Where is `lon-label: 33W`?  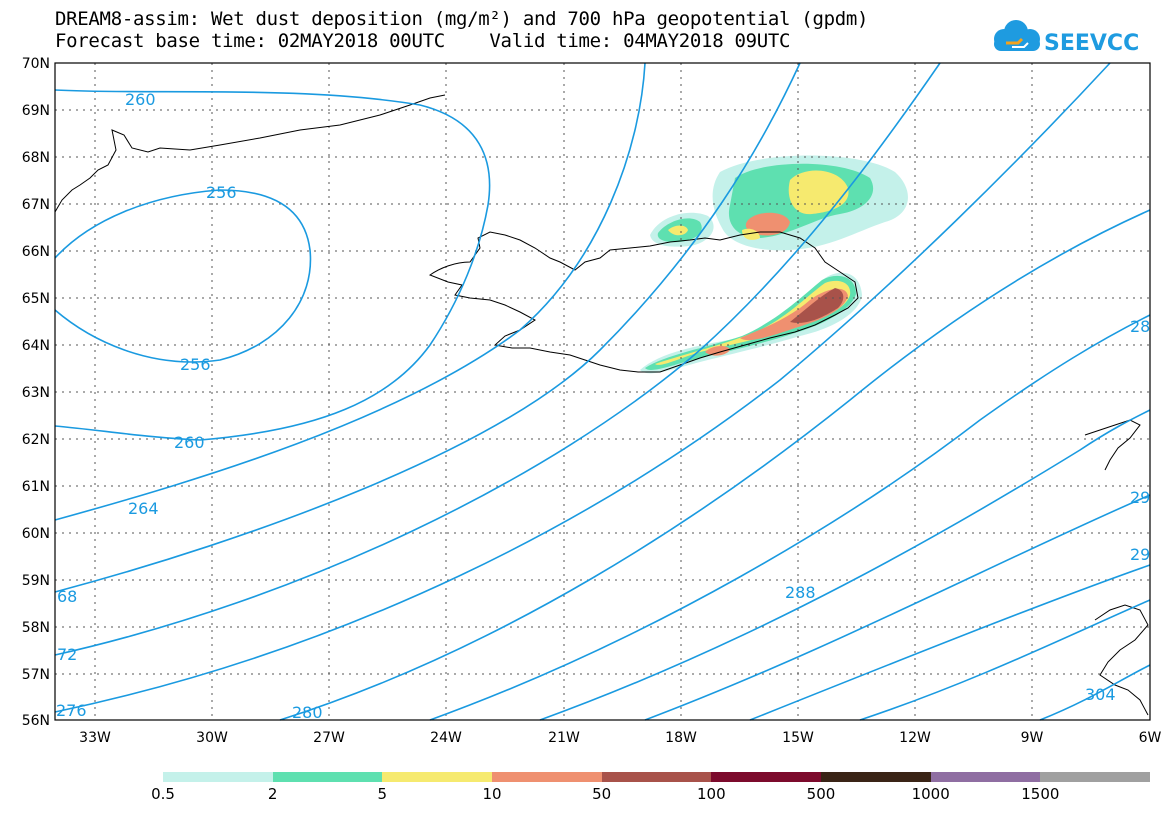 lon-label: 33W is located at coordinates (95, 738).